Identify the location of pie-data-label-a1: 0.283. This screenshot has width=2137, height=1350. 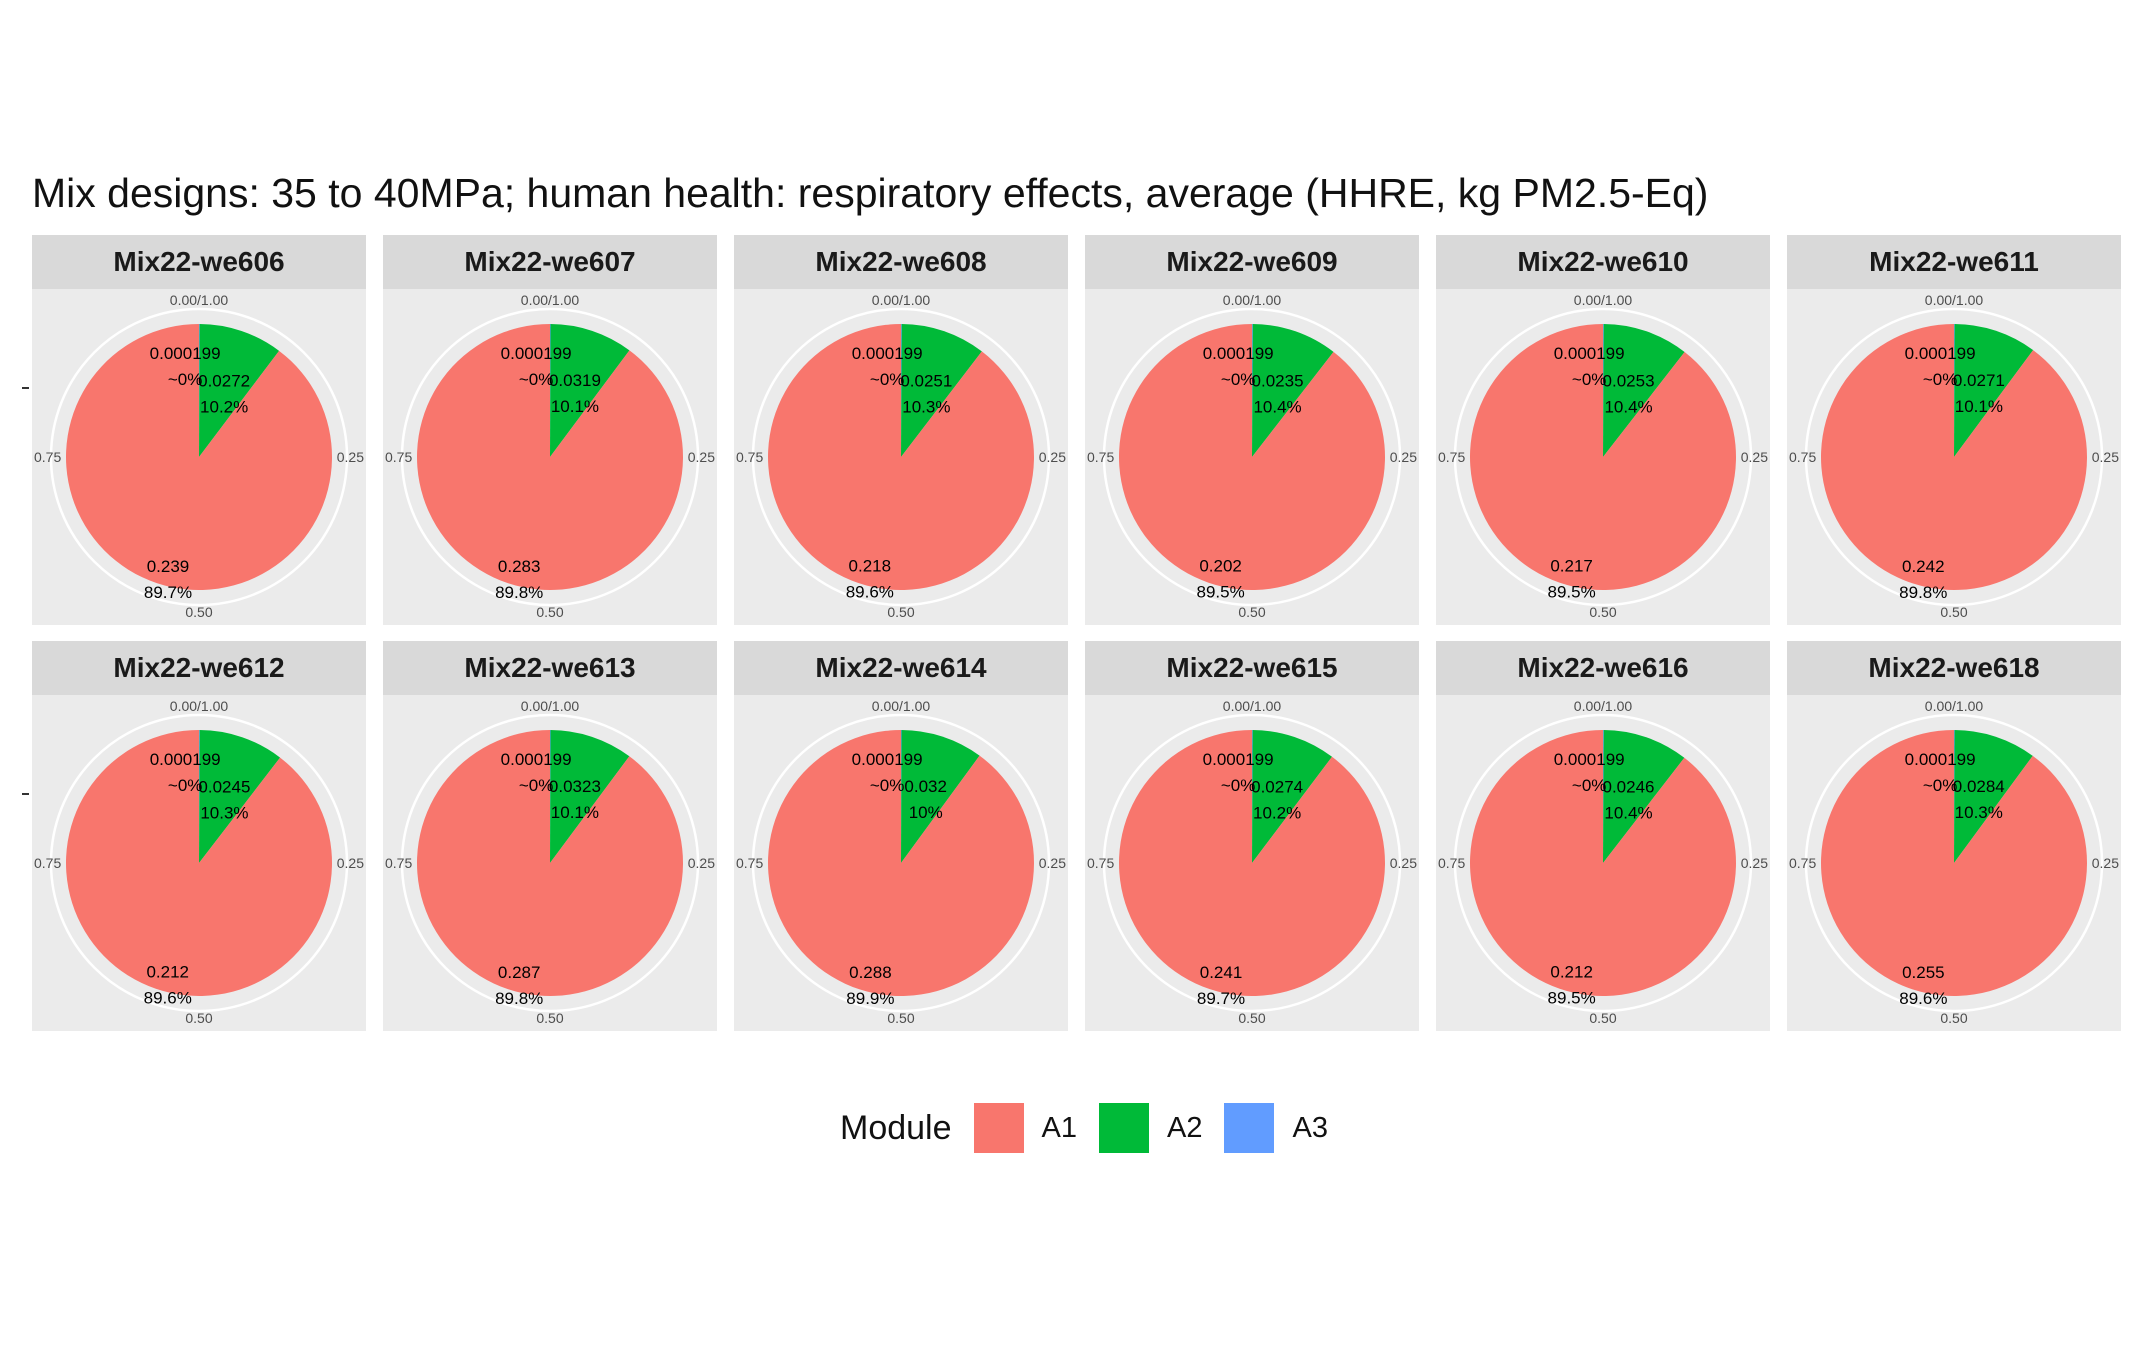
(519, 566).